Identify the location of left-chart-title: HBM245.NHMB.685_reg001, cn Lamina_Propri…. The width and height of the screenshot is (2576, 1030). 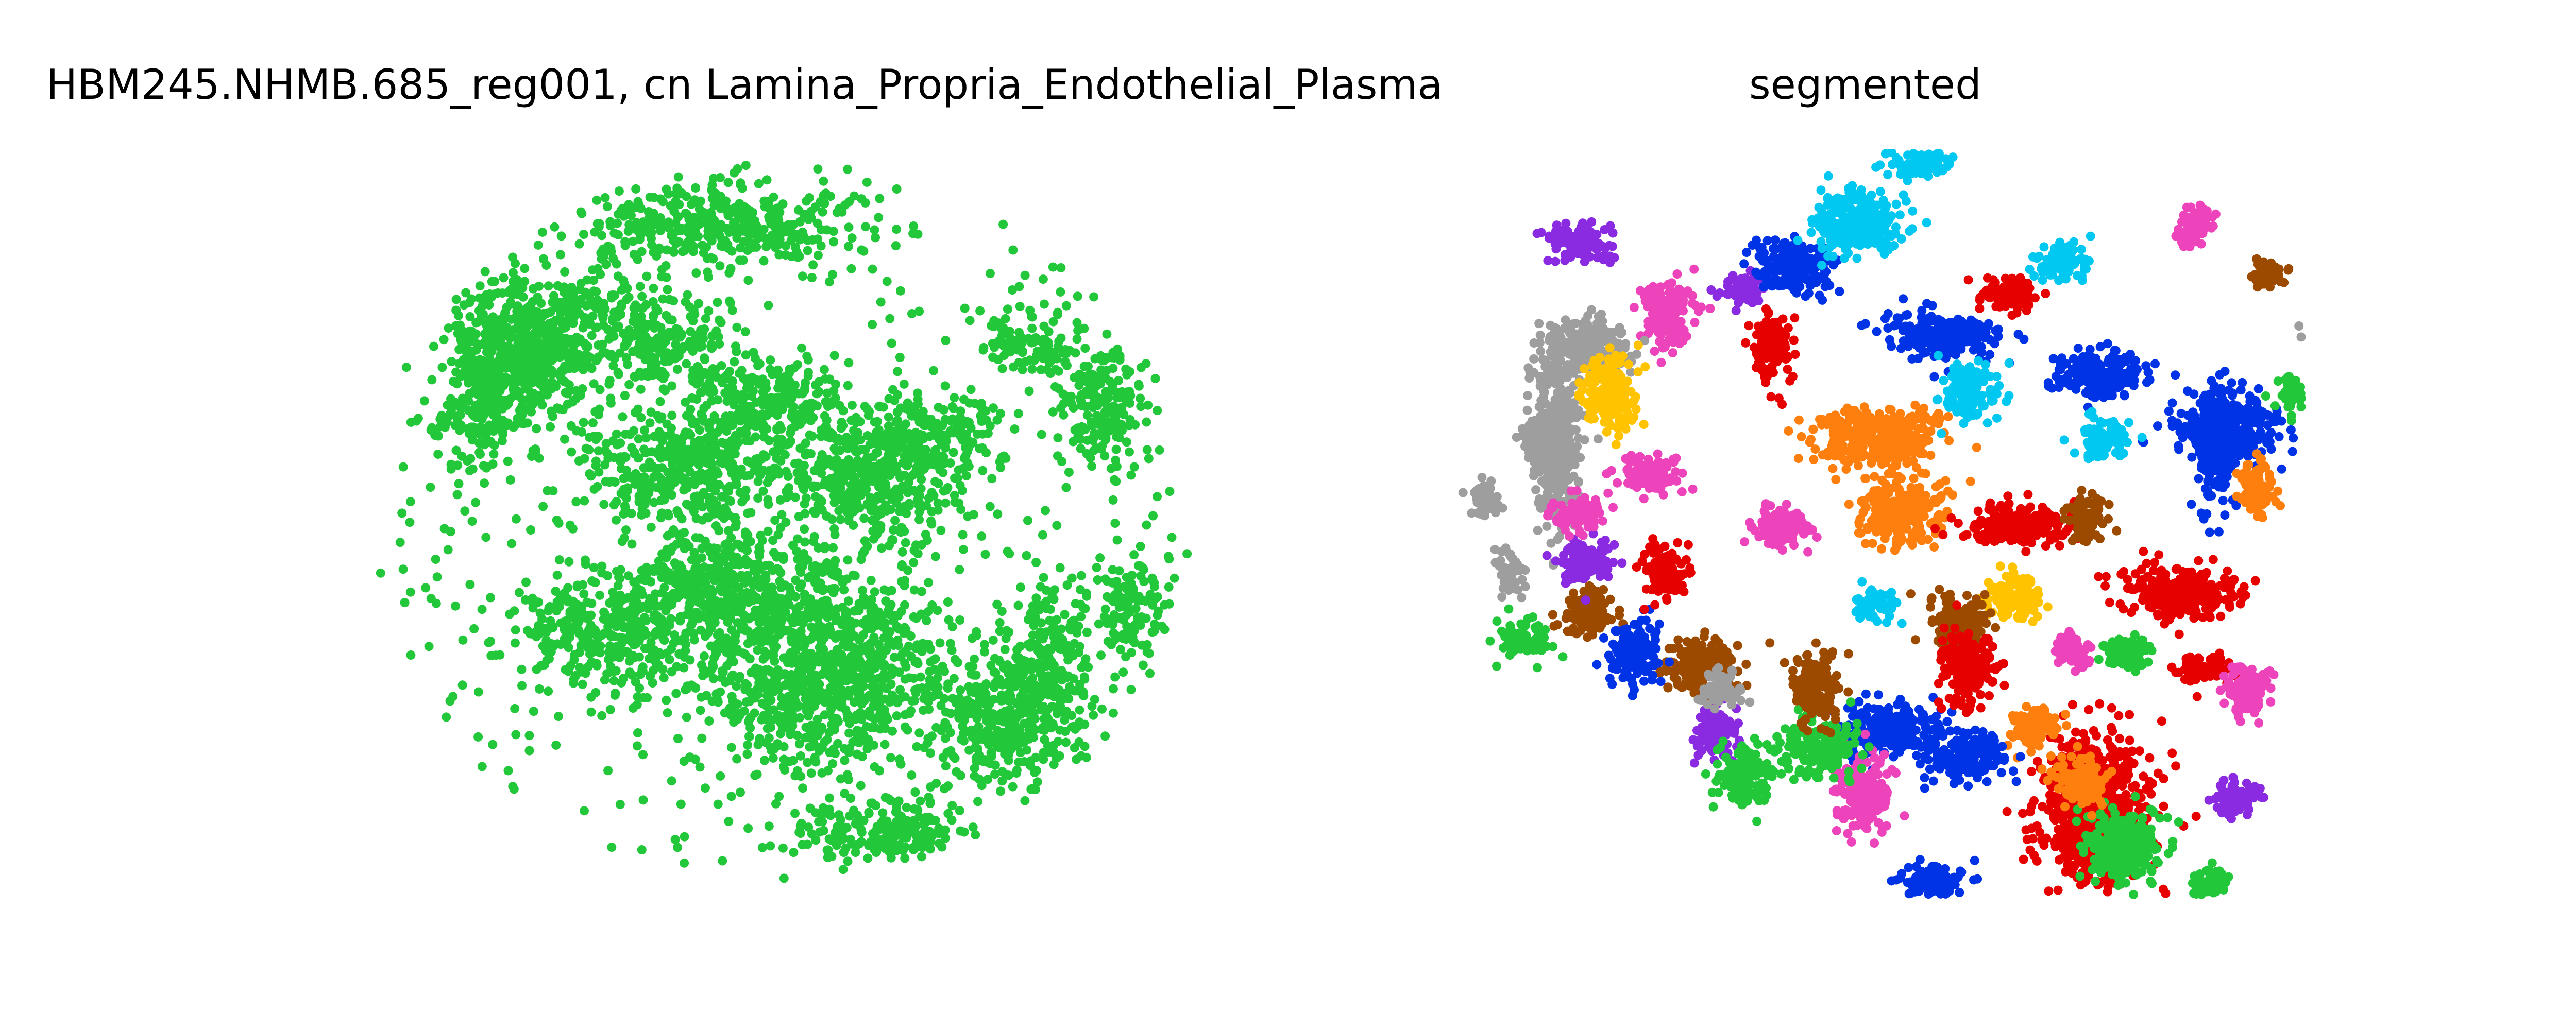
(744, 85).